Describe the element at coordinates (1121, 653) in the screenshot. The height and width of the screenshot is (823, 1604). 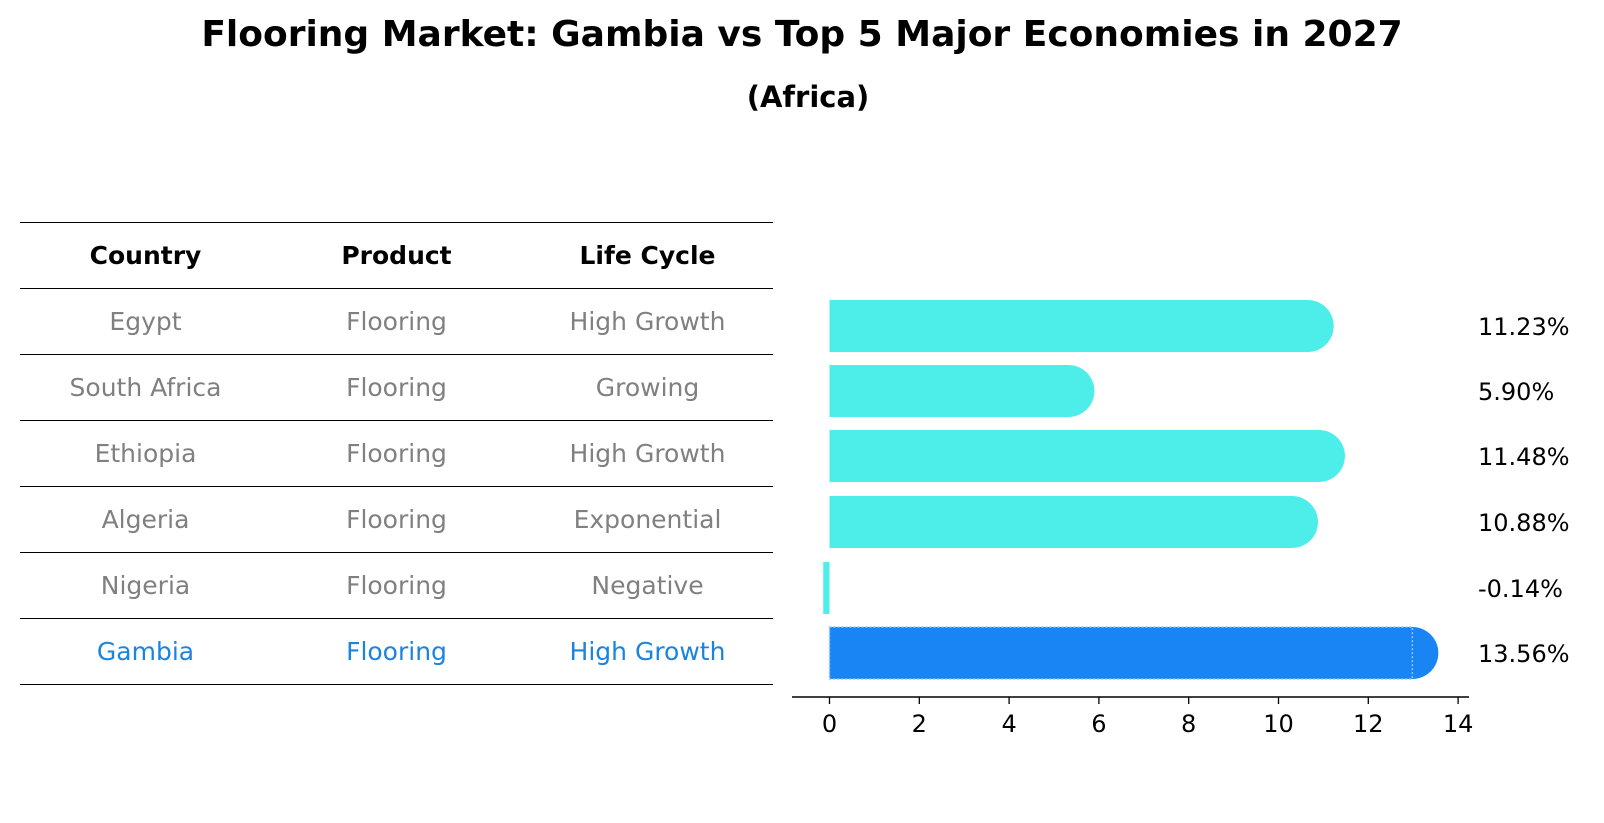
I see `bar-highlight-outline` at that location.